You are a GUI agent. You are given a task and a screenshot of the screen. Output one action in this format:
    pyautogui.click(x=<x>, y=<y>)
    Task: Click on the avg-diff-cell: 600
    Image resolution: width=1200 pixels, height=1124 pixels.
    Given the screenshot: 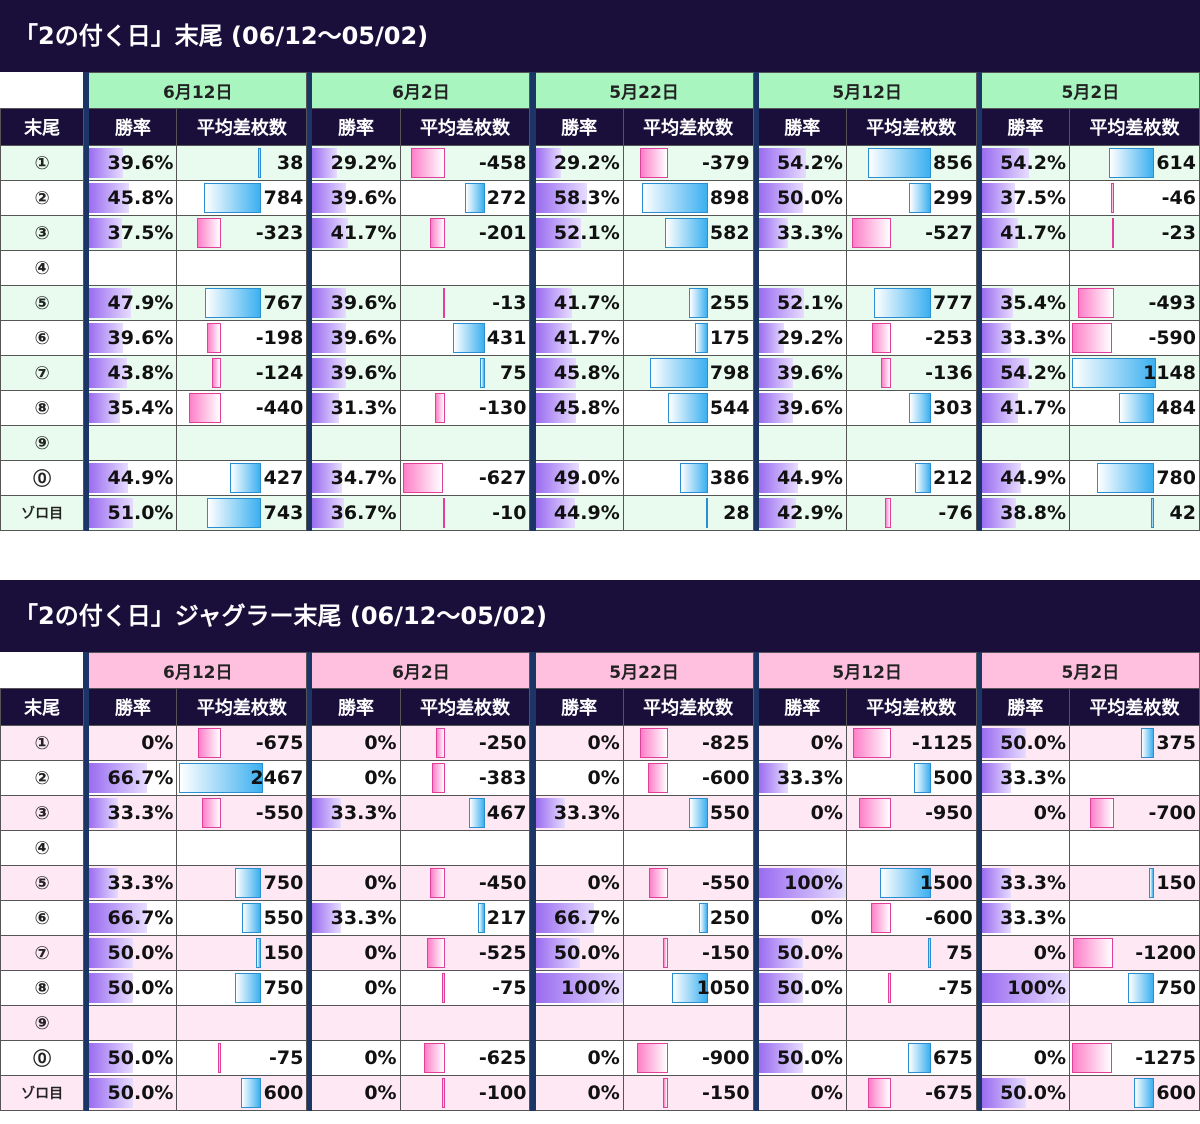 What is the action you would take?
    pyautogui.click(x=242, y=1093)
    